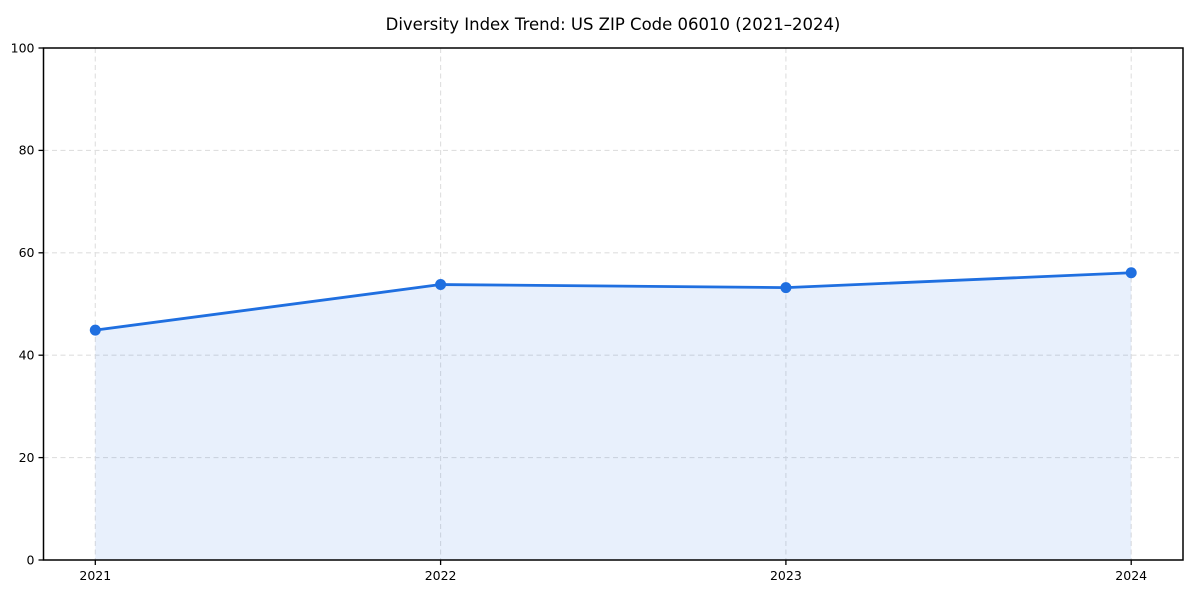 This screenshot has height=600, width=1200. I want to click on x-tick-label: 2023, so click(786, 575).